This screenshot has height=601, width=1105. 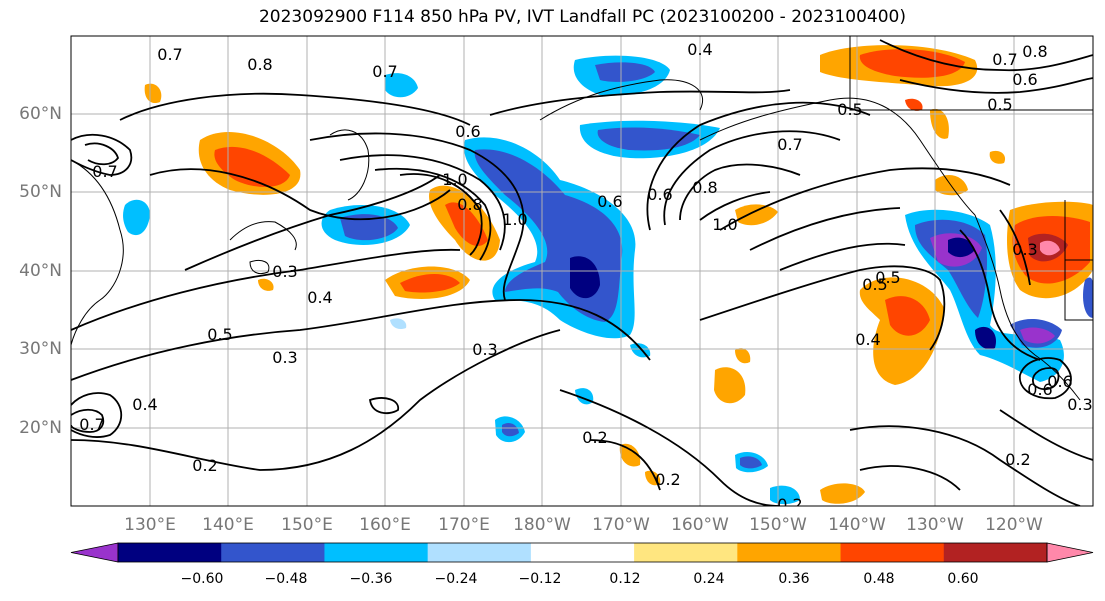 I want to click on lon-label: 150°W, so click(x=778, y=525).